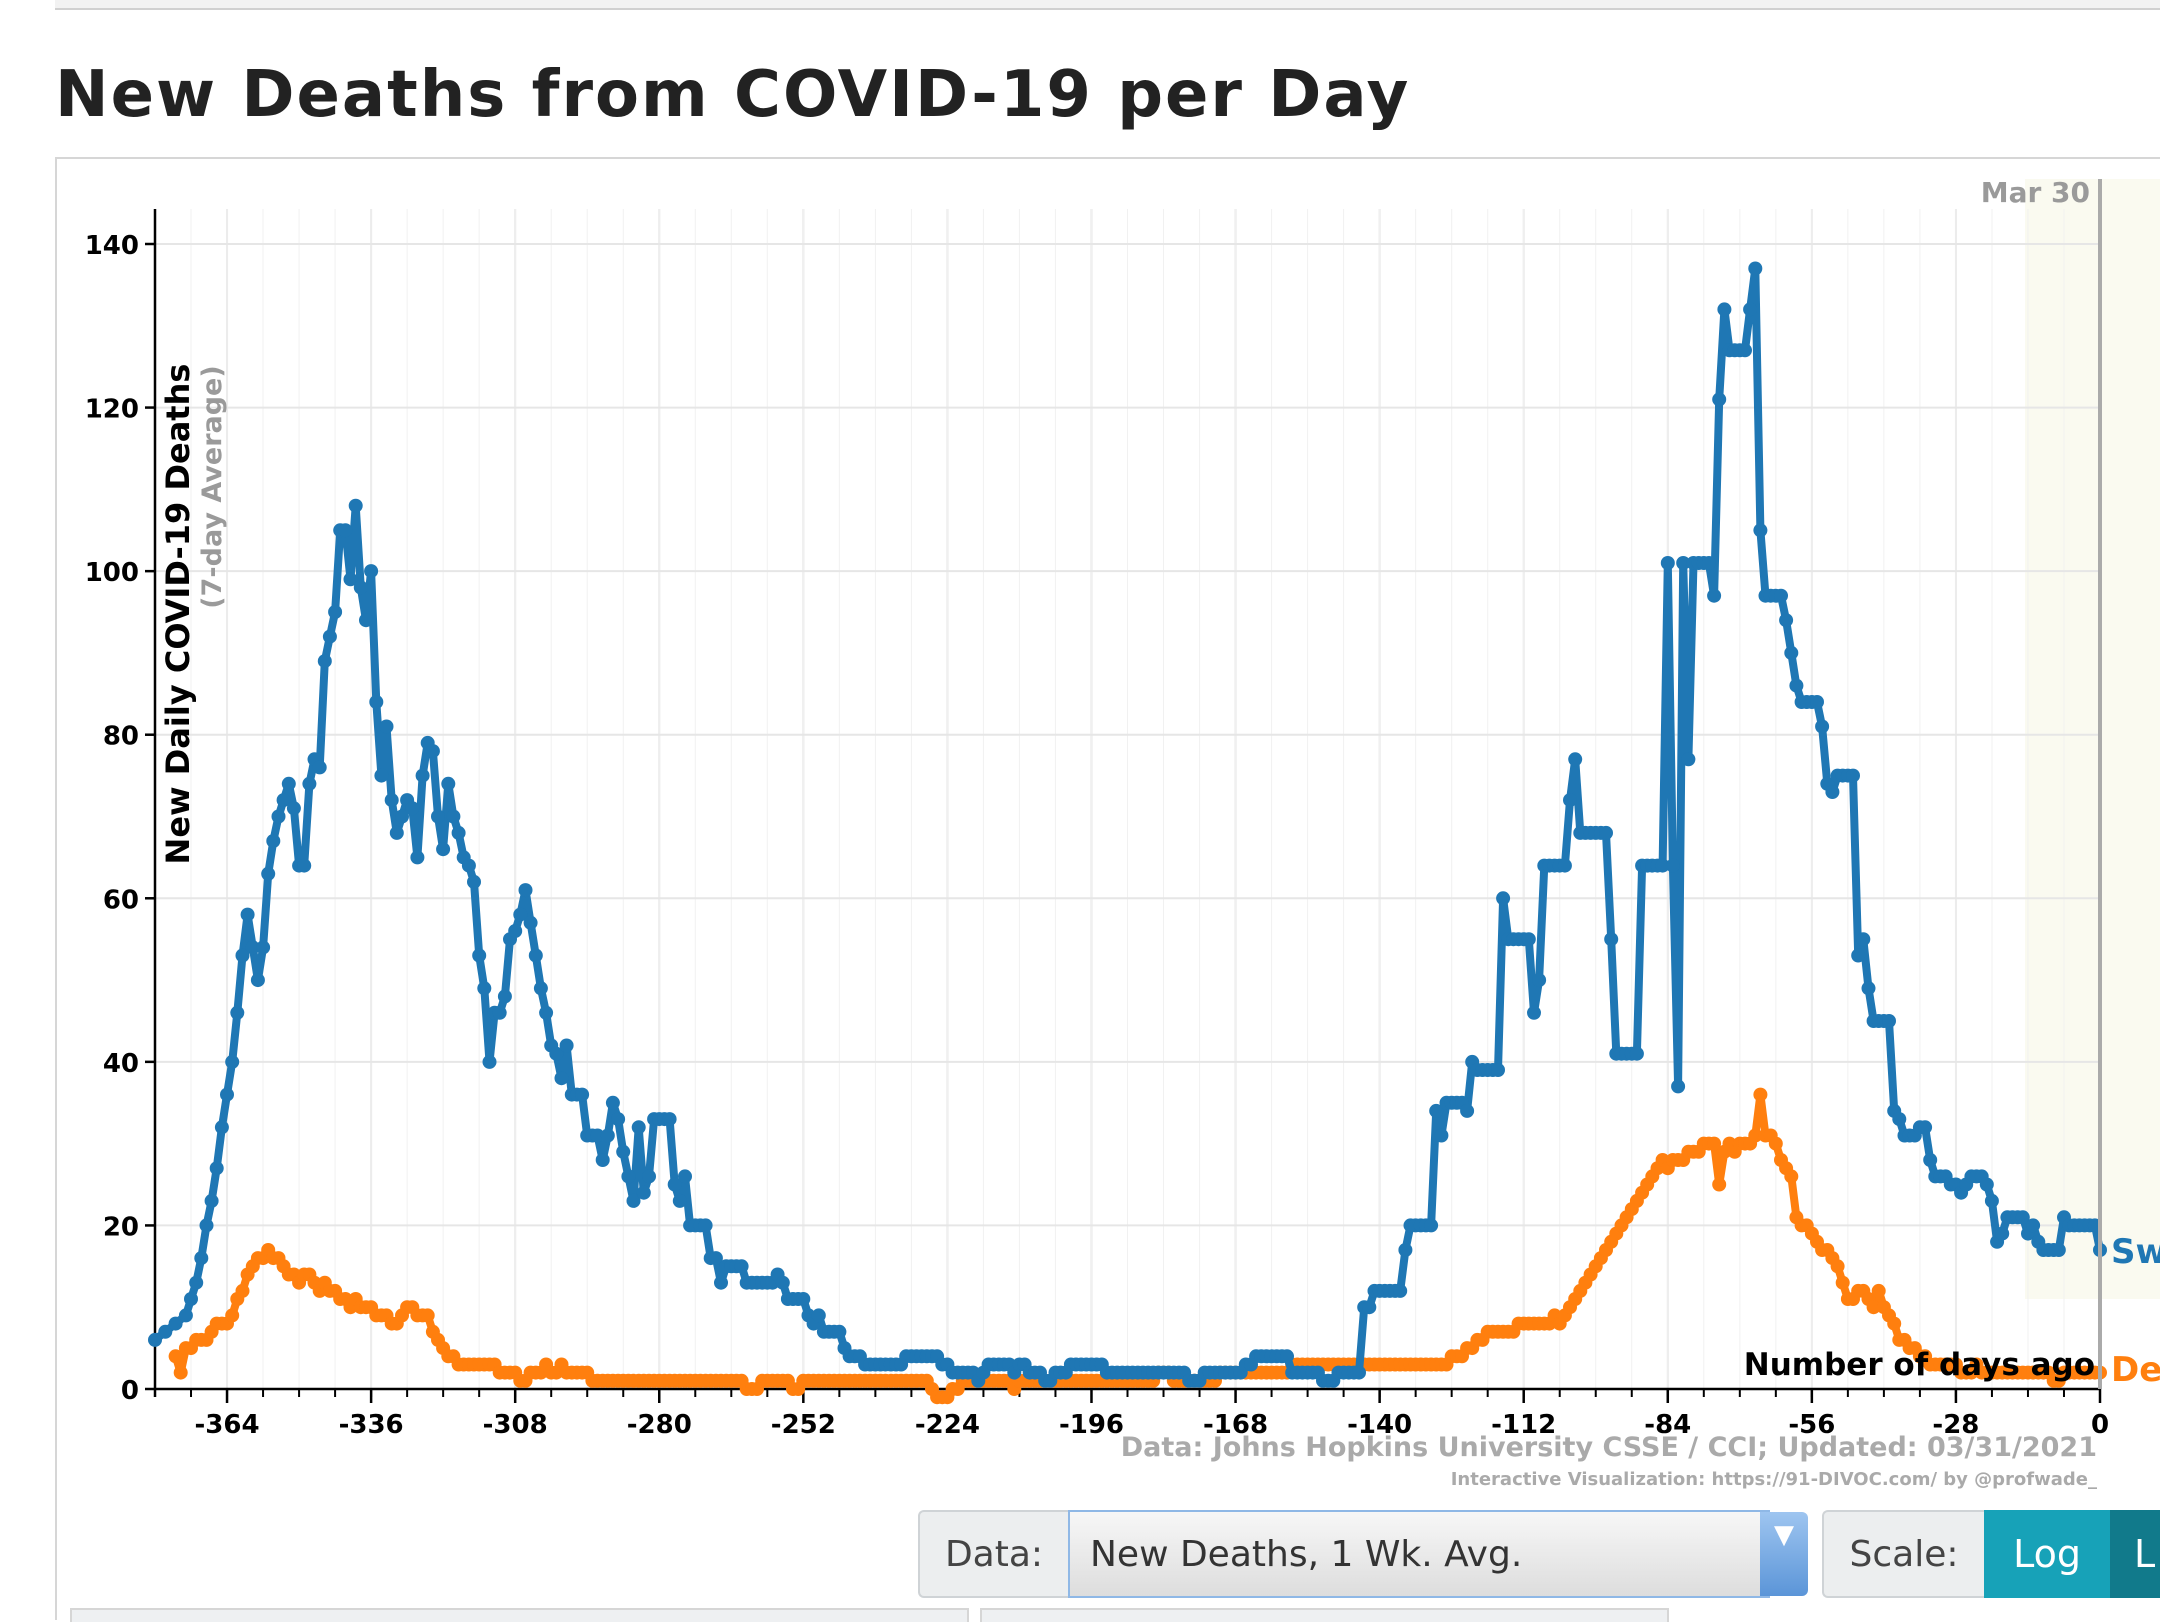 The width and height of the screenshot is (2160, 1622). I want to click on data-select: New Deaths, 1 Wk. Avg., so click(1419, 1554).